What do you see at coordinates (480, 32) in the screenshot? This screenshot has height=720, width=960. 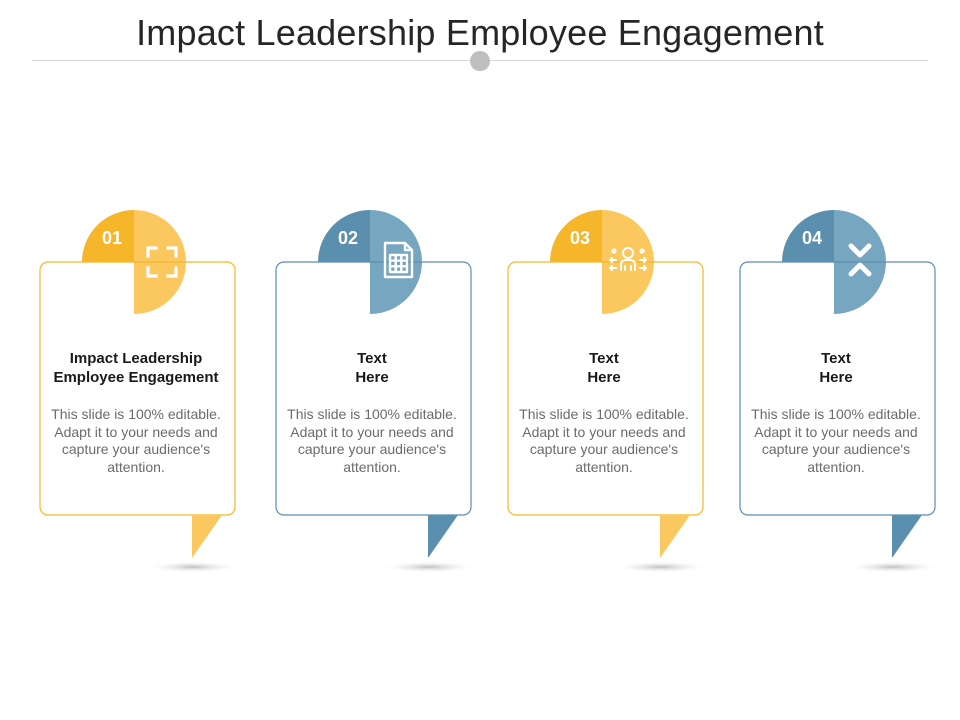 I see `page-title: Impact Leadership Employee Engagement` at bounding box center [480, 32].